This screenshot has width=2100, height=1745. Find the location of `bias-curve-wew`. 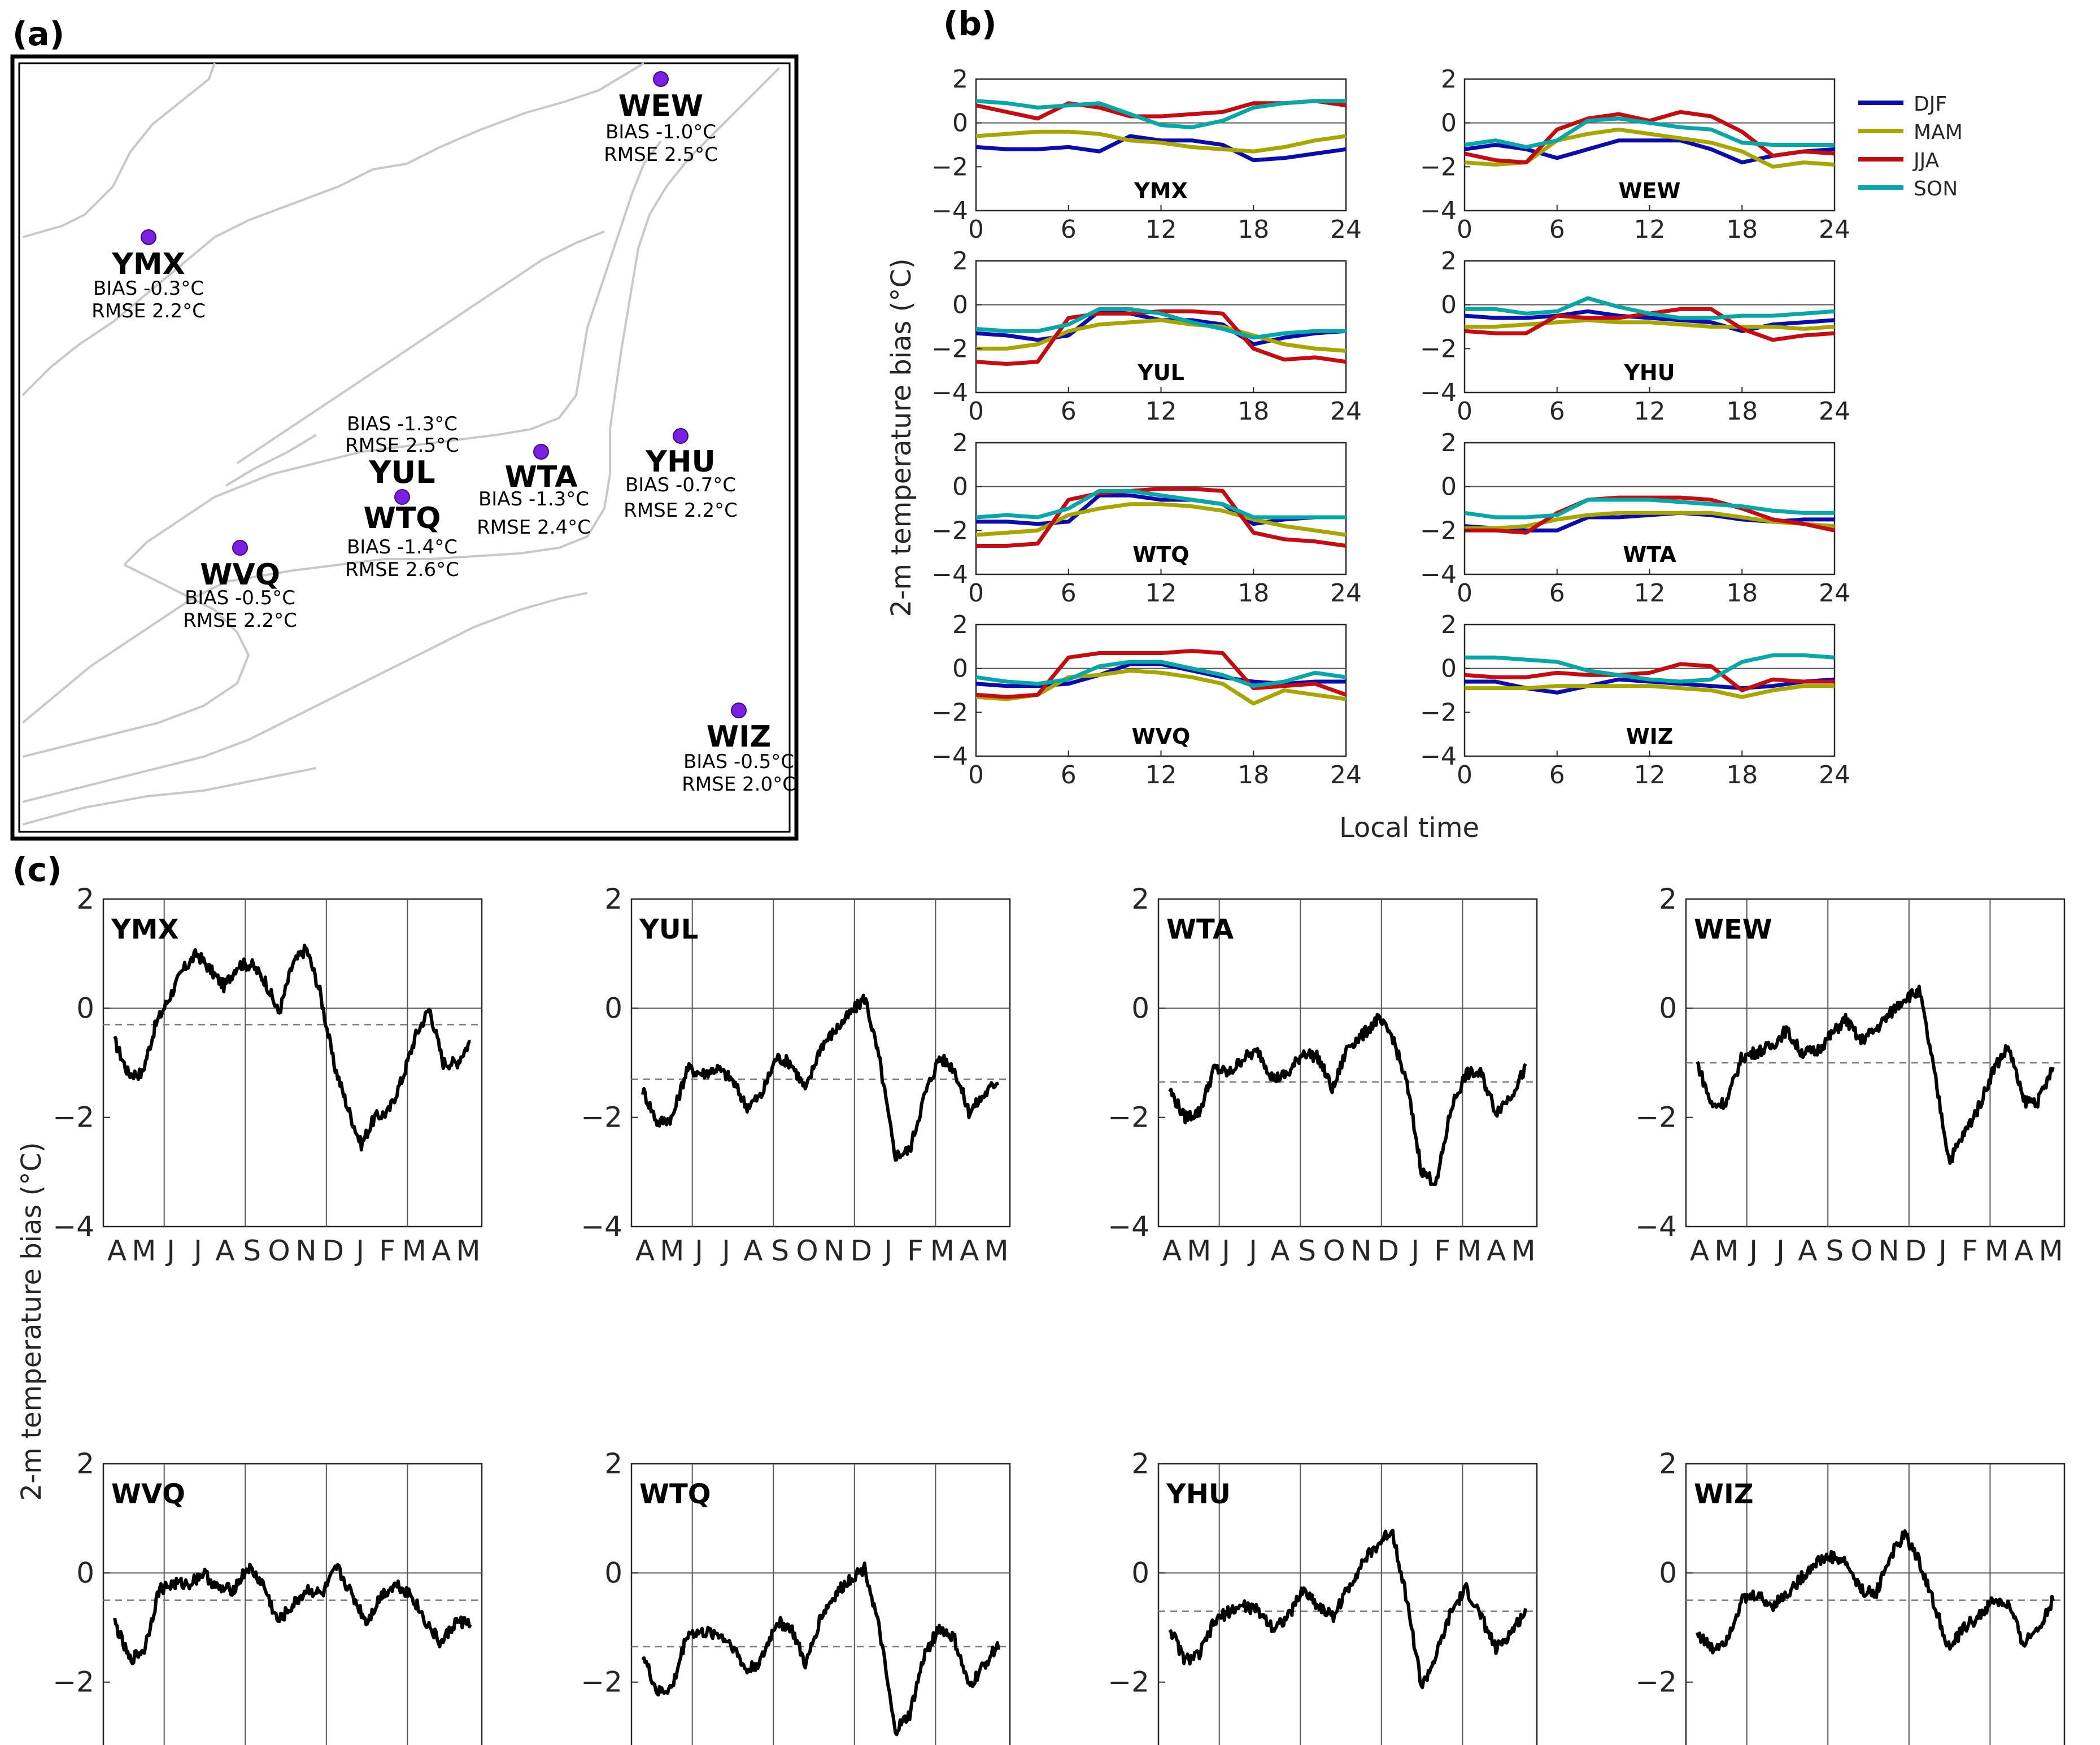

bias-curve-wew is located at coordinates (1876, 1074).